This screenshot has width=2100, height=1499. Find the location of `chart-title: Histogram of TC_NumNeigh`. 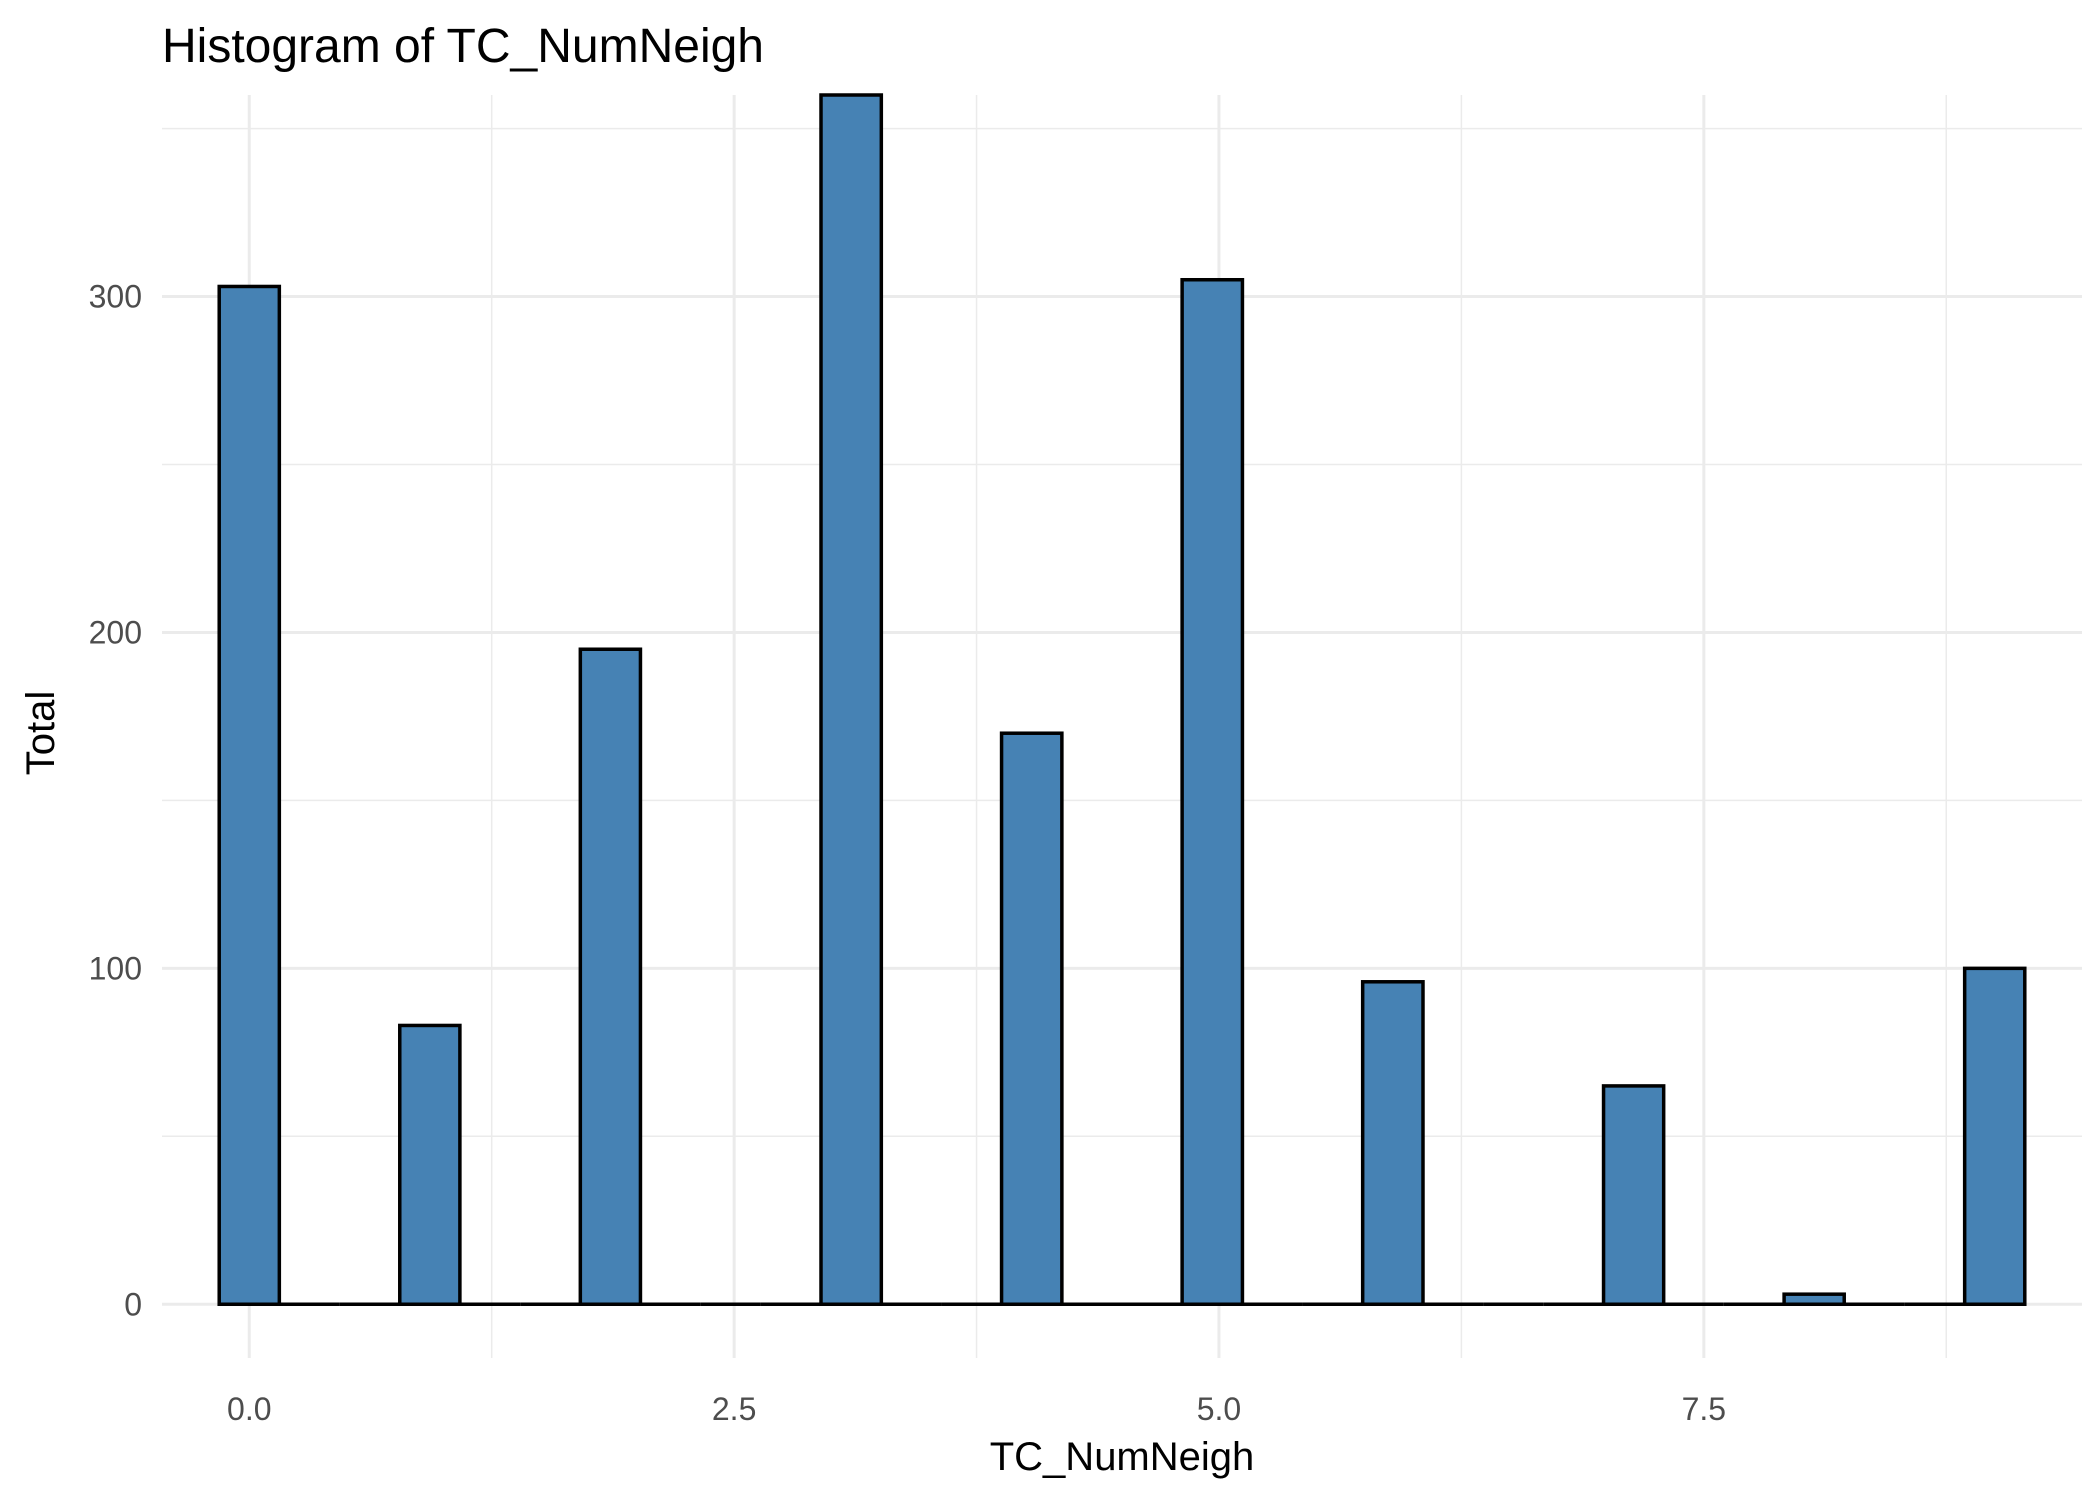

chart-title: Histogram of TC_NumNeigh is located at coordinates (463, 46).